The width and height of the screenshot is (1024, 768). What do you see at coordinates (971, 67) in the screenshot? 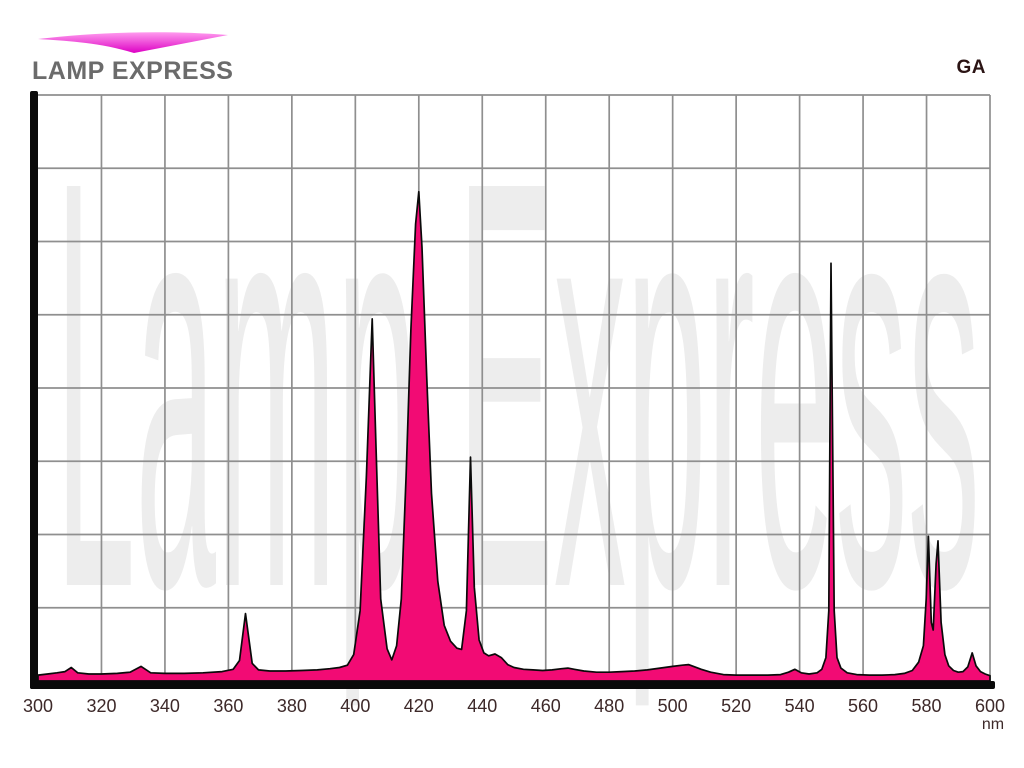
I see `corner-label: GA` at bounding box center [971, 67].